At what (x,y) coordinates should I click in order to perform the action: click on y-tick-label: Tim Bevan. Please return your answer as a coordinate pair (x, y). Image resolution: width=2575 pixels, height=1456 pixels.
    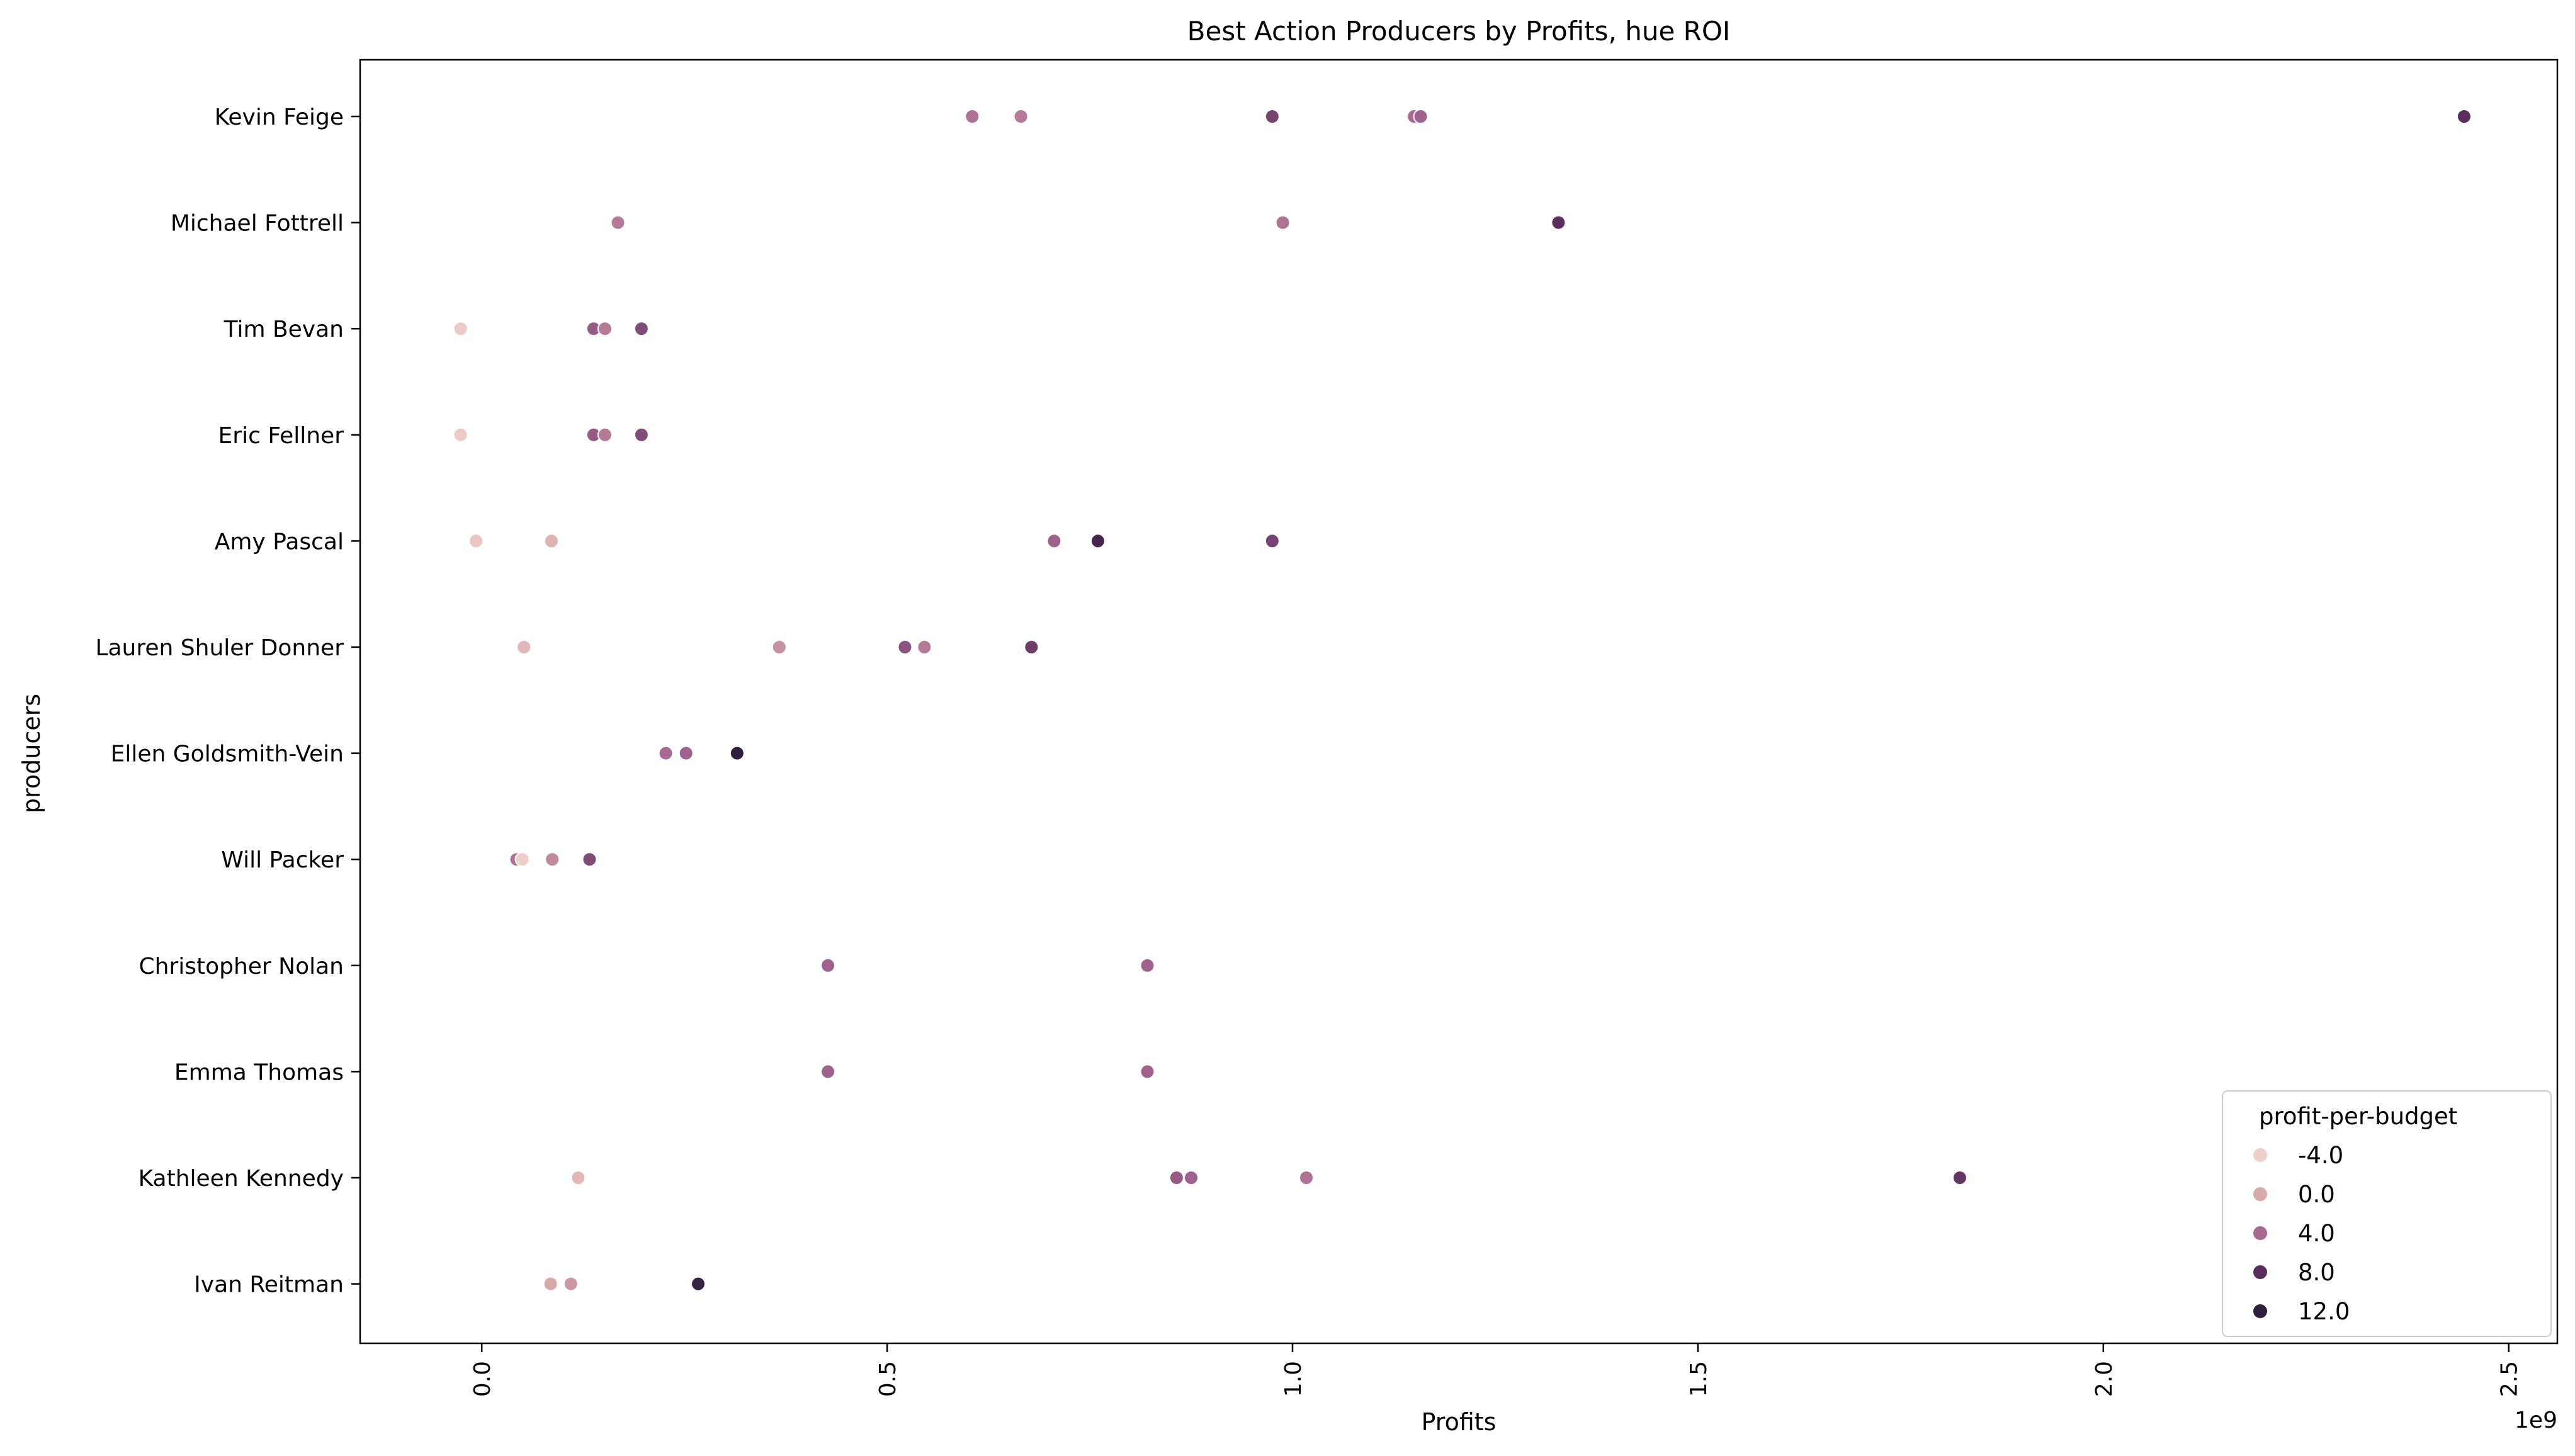
    Looking at the image, I should click on (284, 329).